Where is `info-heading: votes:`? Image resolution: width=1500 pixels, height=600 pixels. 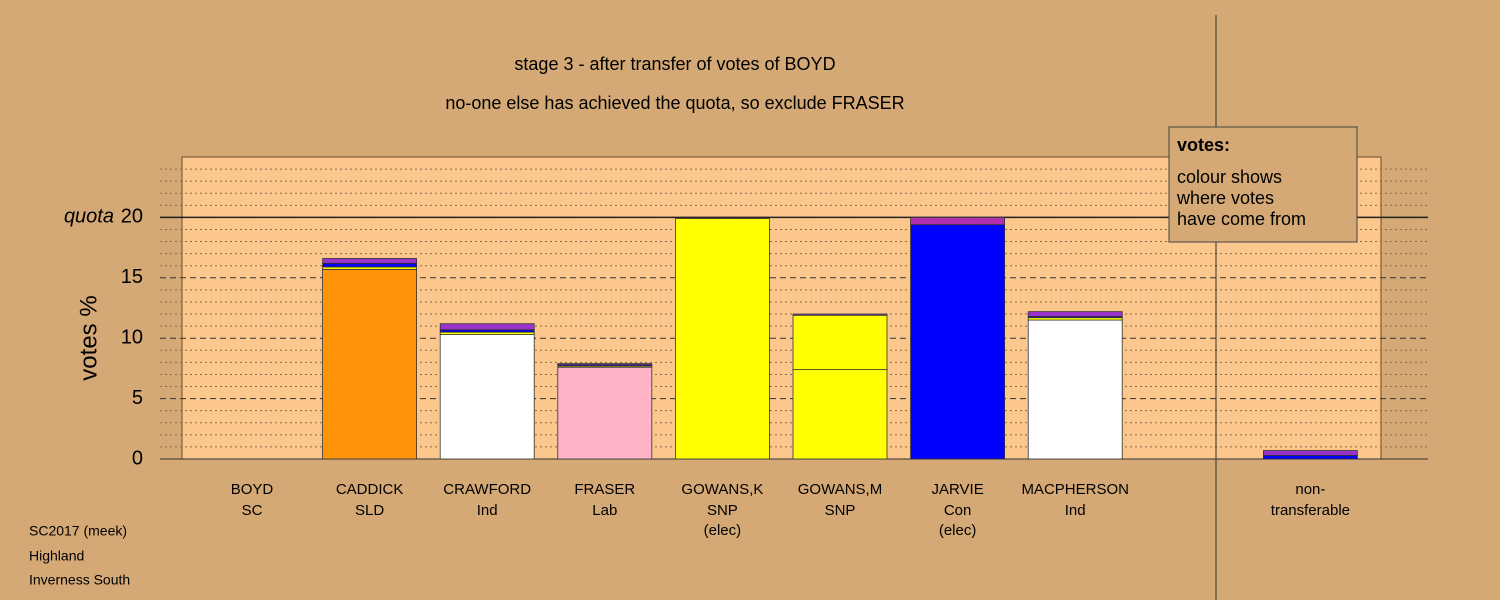 info-heading: votes: is located at coordinates (1203, 145).